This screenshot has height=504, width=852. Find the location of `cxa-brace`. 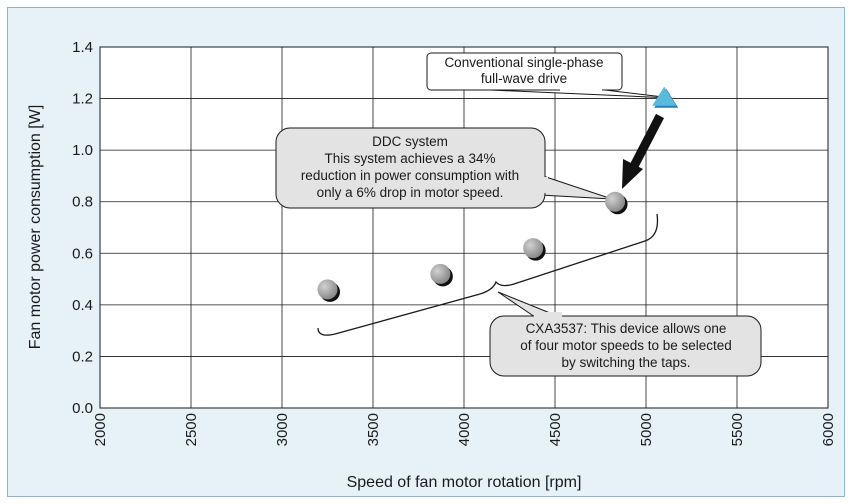

cxa-brace is located at coordinates (488, 274).